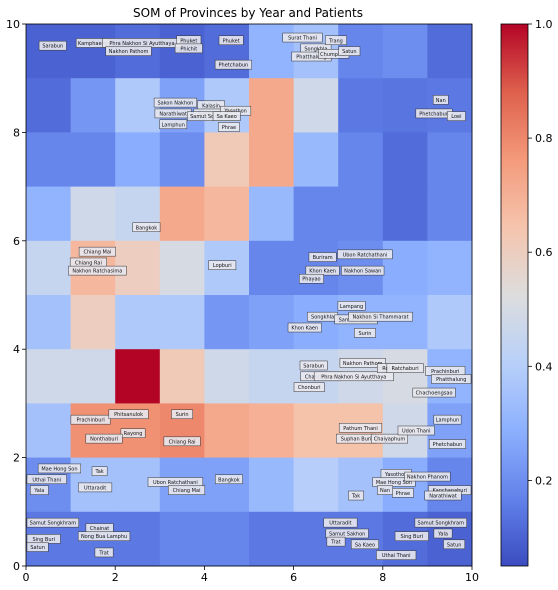  I want to click on svg-text: Satun, so click(454, 545).